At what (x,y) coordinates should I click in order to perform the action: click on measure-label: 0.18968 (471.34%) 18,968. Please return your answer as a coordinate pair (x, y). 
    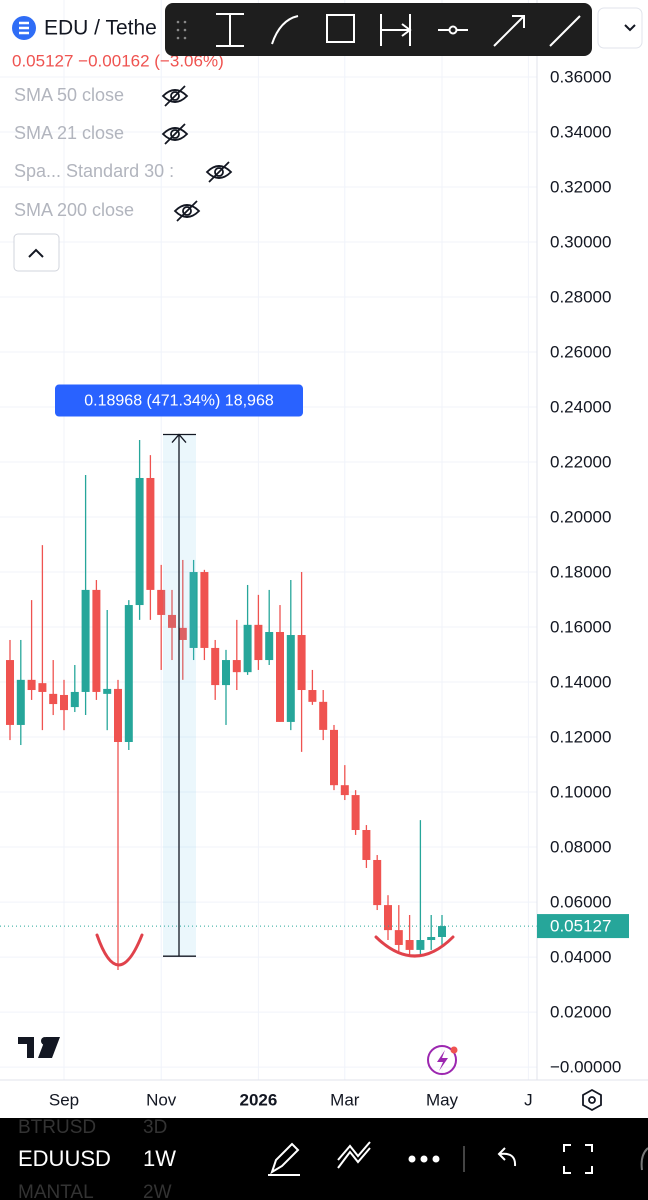
    Looking at the image, I should click on (179, 401).